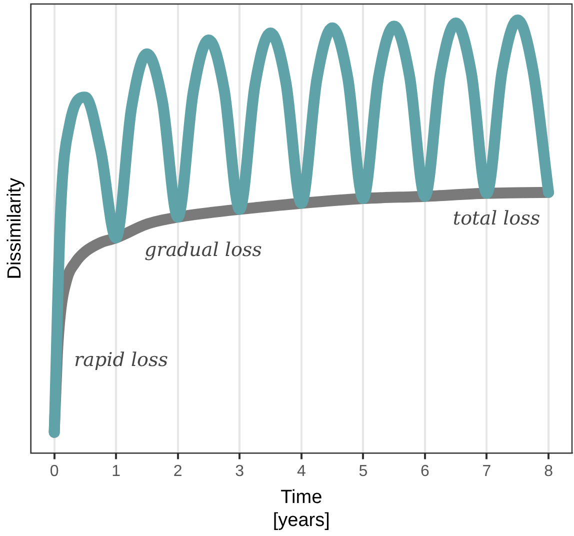 The width and height of the screenshot is (574, 536). What do you see at coordinates (177, 471) in the screenshot?
I see `x-tick-label: 2` at bounding box center [177, 471].